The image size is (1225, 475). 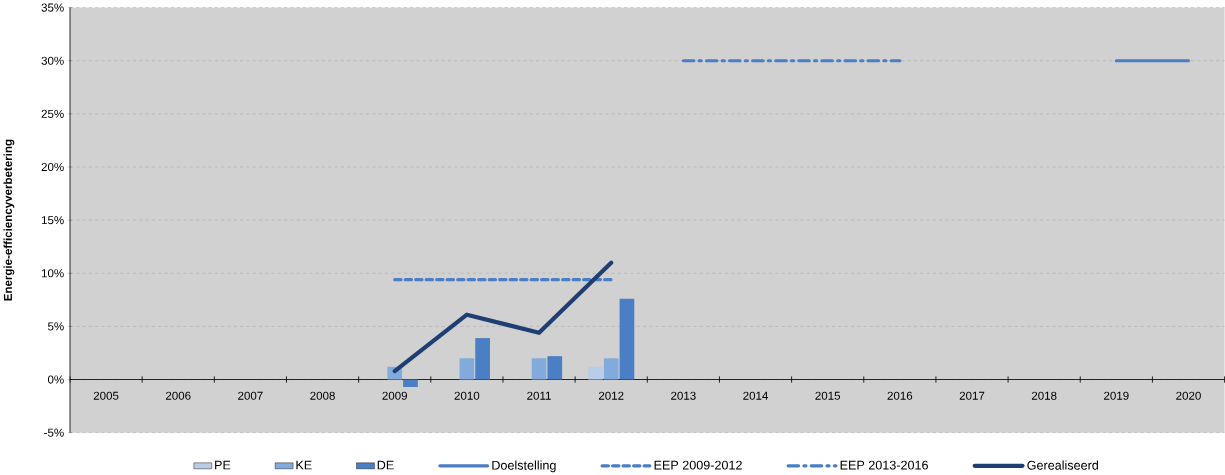 I want to click on x-tick-label: 2017, so click(x=972, y=395).